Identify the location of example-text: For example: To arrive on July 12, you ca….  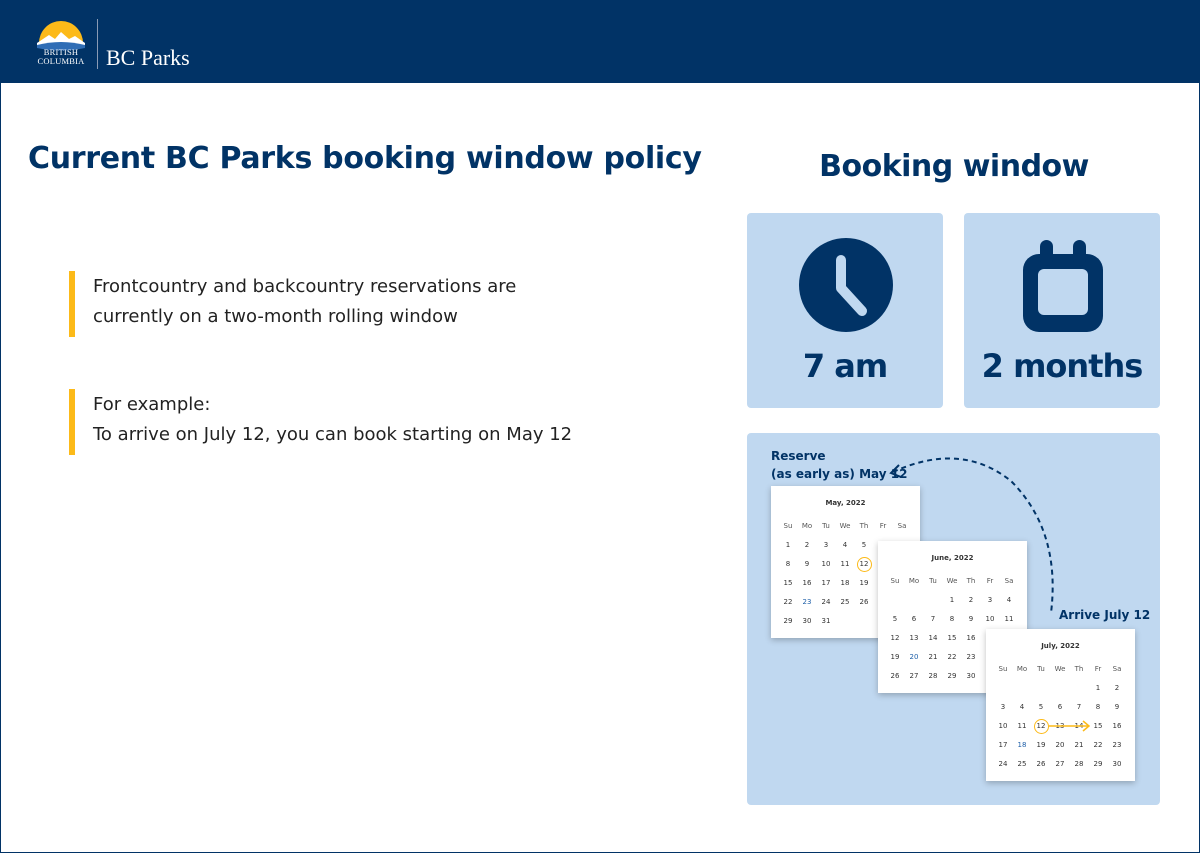
(332, 420).